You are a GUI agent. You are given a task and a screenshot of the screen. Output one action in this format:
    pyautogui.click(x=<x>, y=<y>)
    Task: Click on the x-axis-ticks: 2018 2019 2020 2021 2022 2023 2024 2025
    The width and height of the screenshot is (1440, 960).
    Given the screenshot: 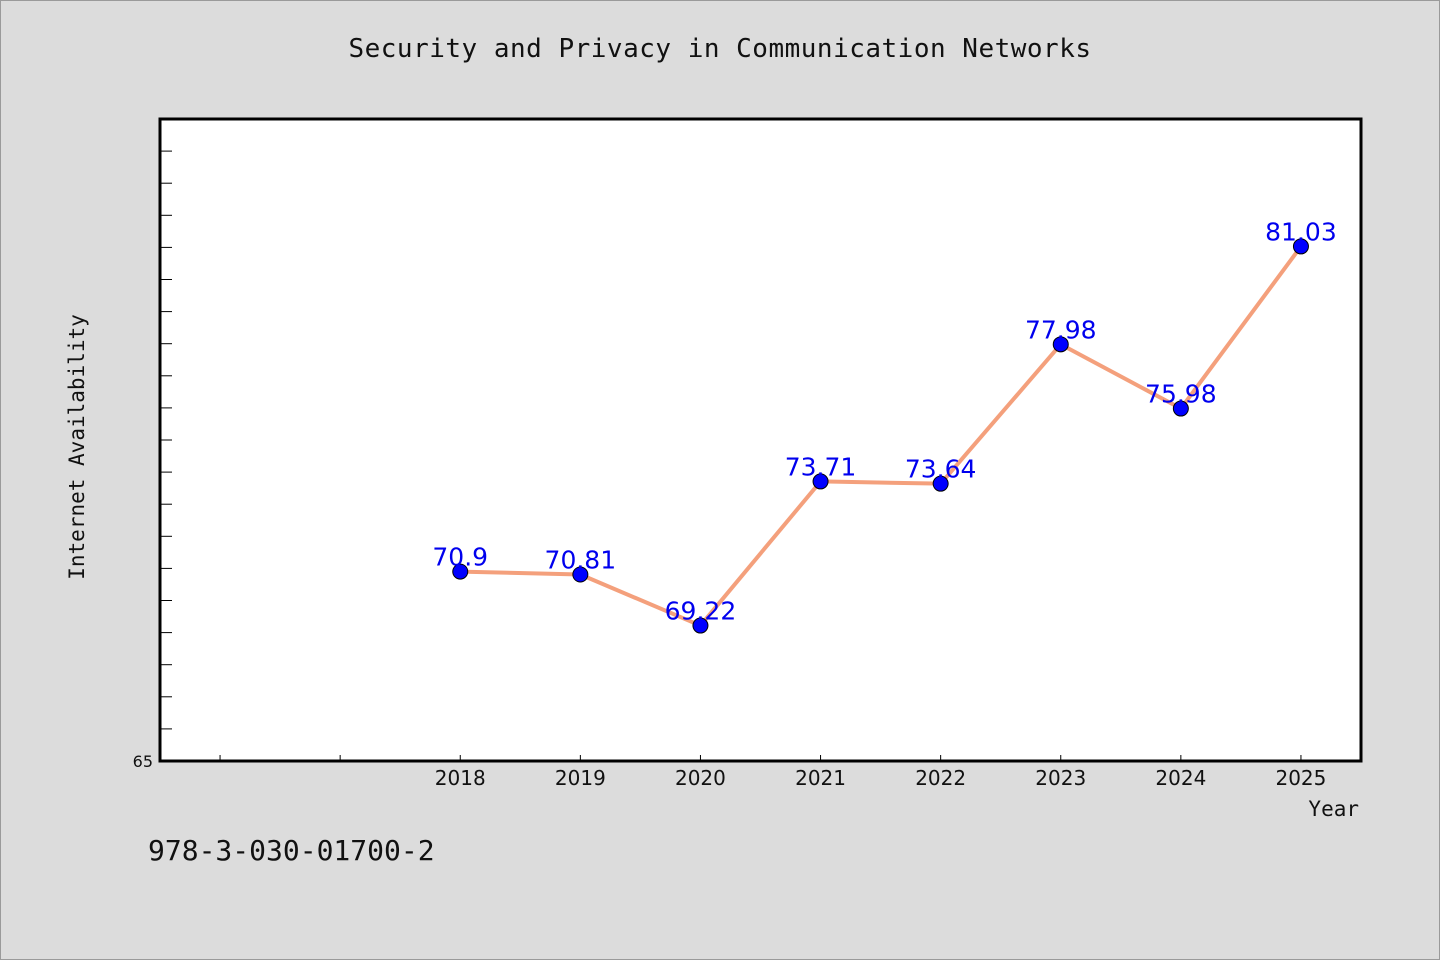 What is the action you would take?
    pyautogui.click(x=772, y=772)
    